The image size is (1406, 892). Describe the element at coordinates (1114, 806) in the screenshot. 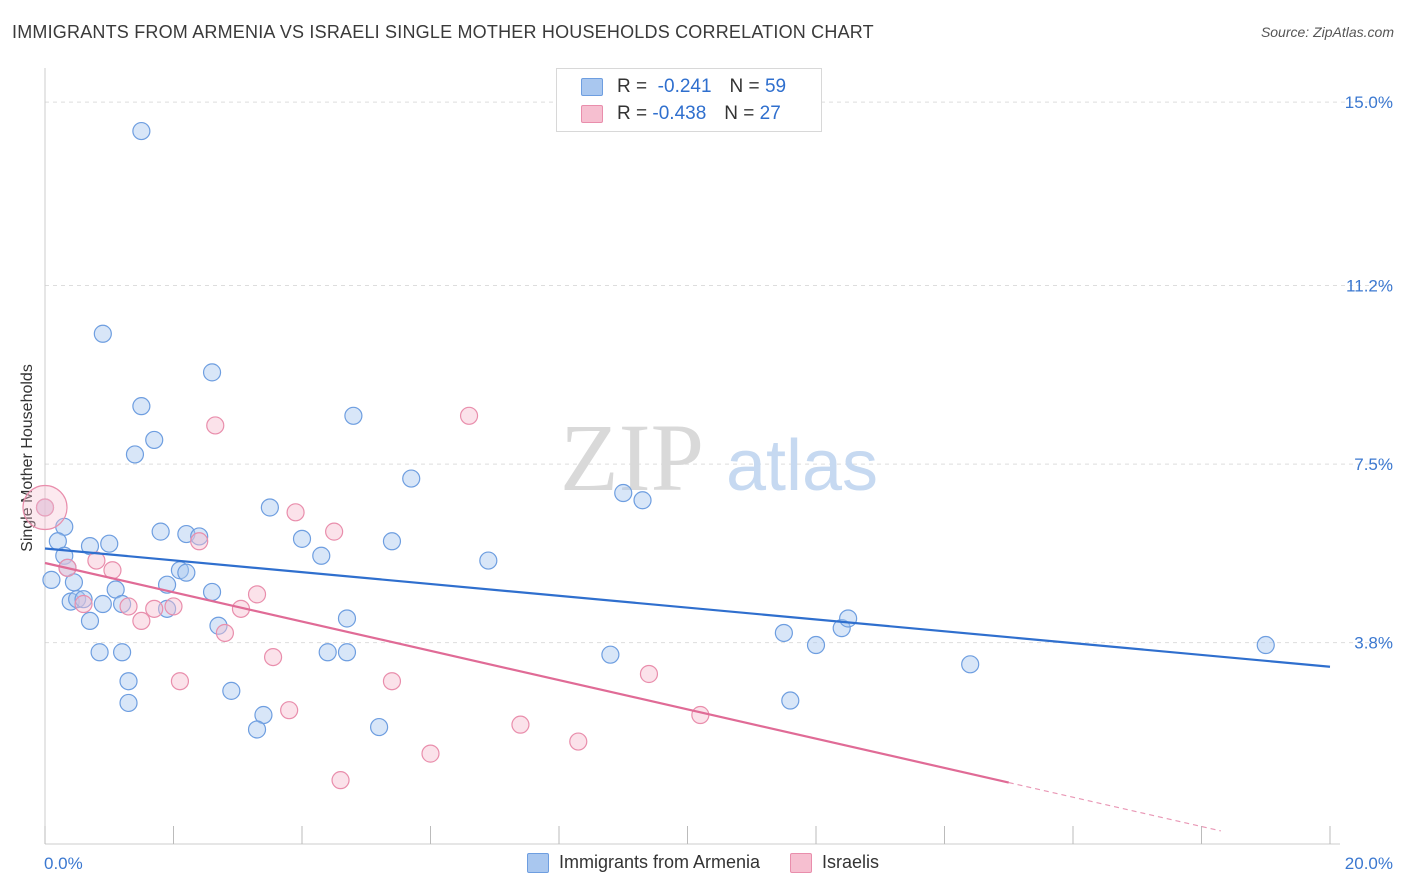

I see `israelis-trend-extension` at that location.